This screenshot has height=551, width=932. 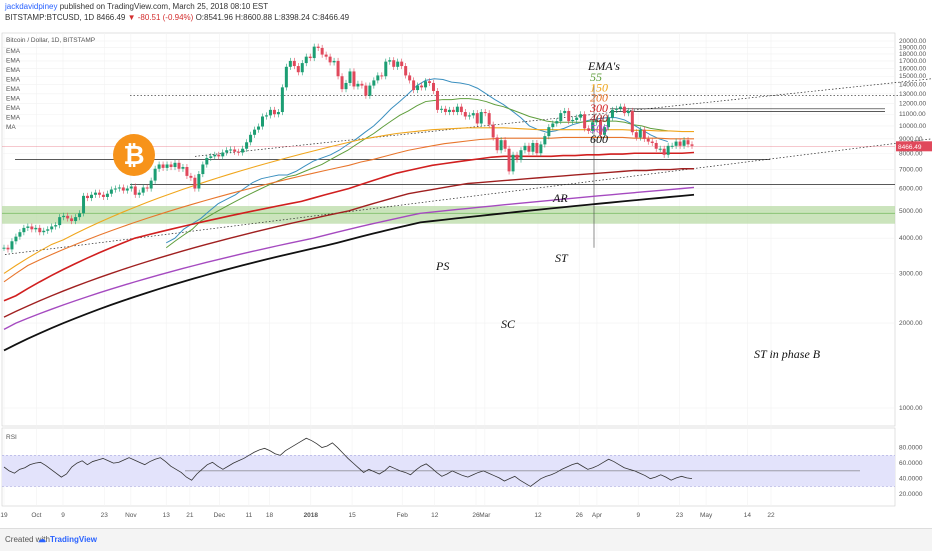 I want to click on ema-legend-title: EMA's, so click(x=603, y=66).